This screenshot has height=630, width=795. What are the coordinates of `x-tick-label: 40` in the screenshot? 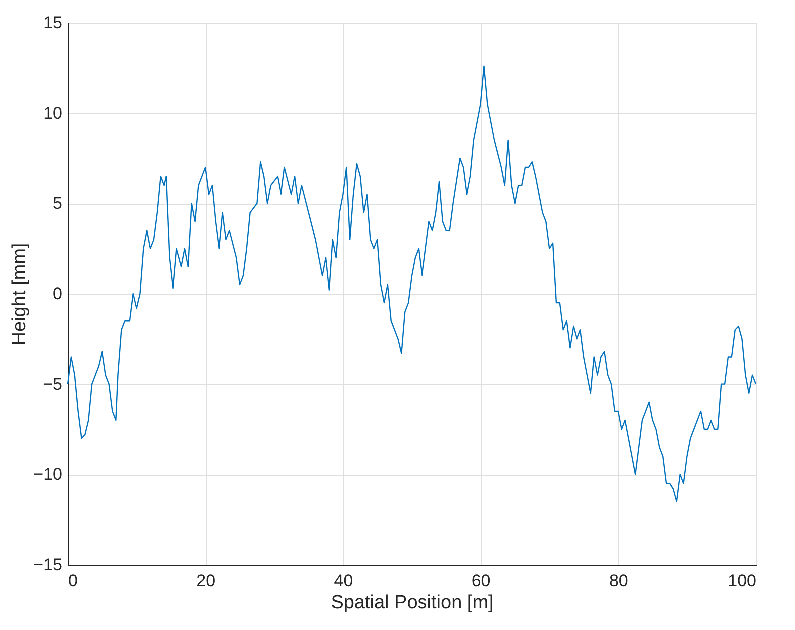 It's located at (344, 581).